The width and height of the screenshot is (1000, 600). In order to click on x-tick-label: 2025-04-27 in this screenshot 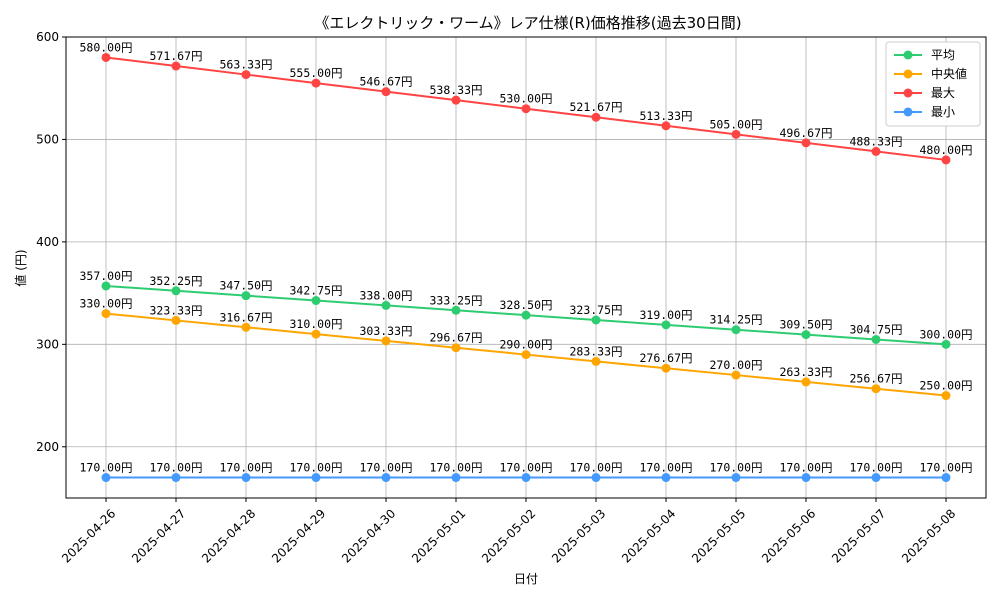, I will do `click(158, 535)`.